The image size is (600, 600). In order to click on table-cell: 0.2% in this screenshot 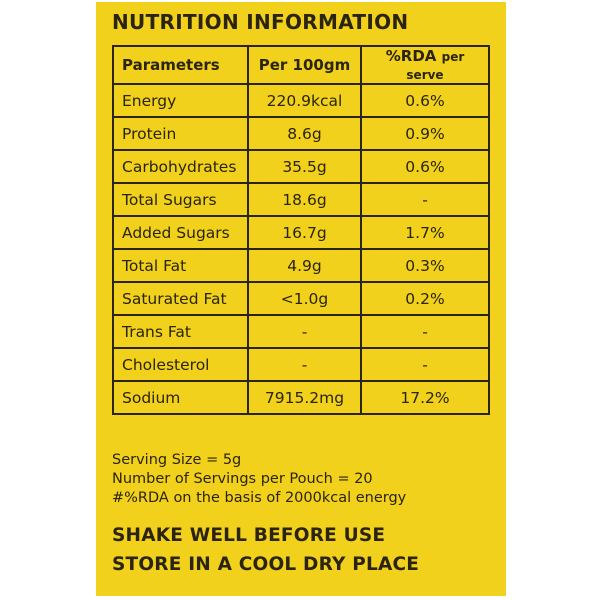, I will do `click(425, 298)`.